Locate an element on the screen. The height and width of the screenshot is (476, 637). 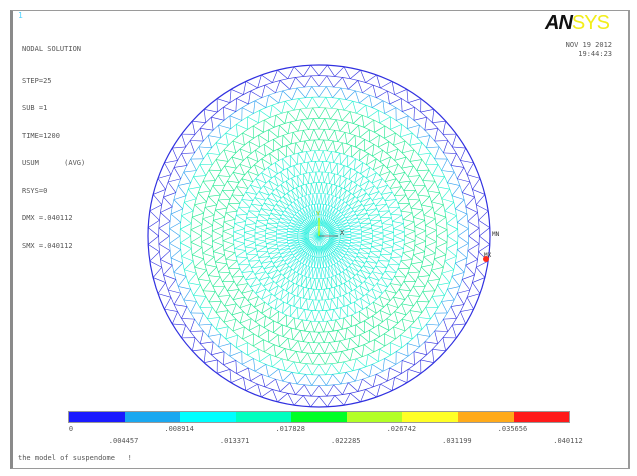
max-marker: MX is located at coordinates (488, 255).